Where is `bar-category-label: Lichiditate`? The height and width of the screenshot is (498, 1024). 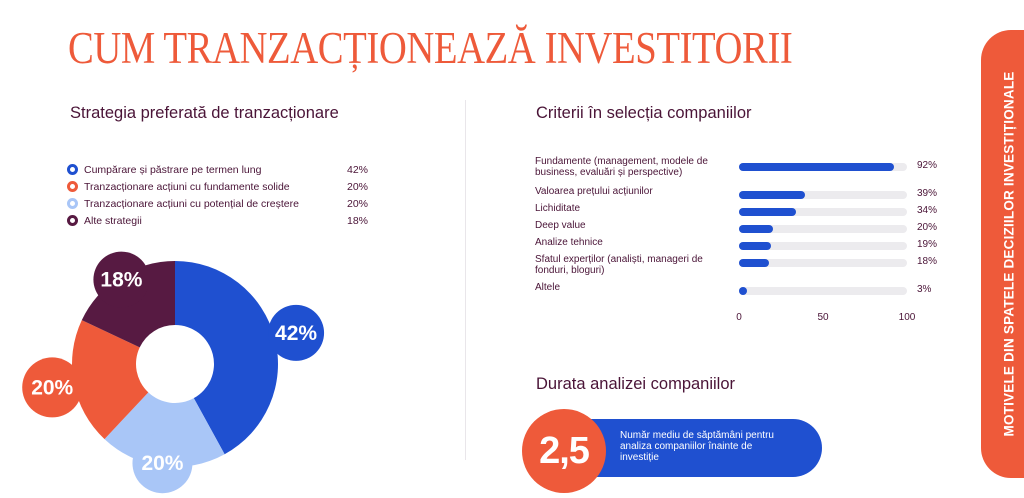 bar-category-label: Lichiditate is located at coordinates (558, 208).